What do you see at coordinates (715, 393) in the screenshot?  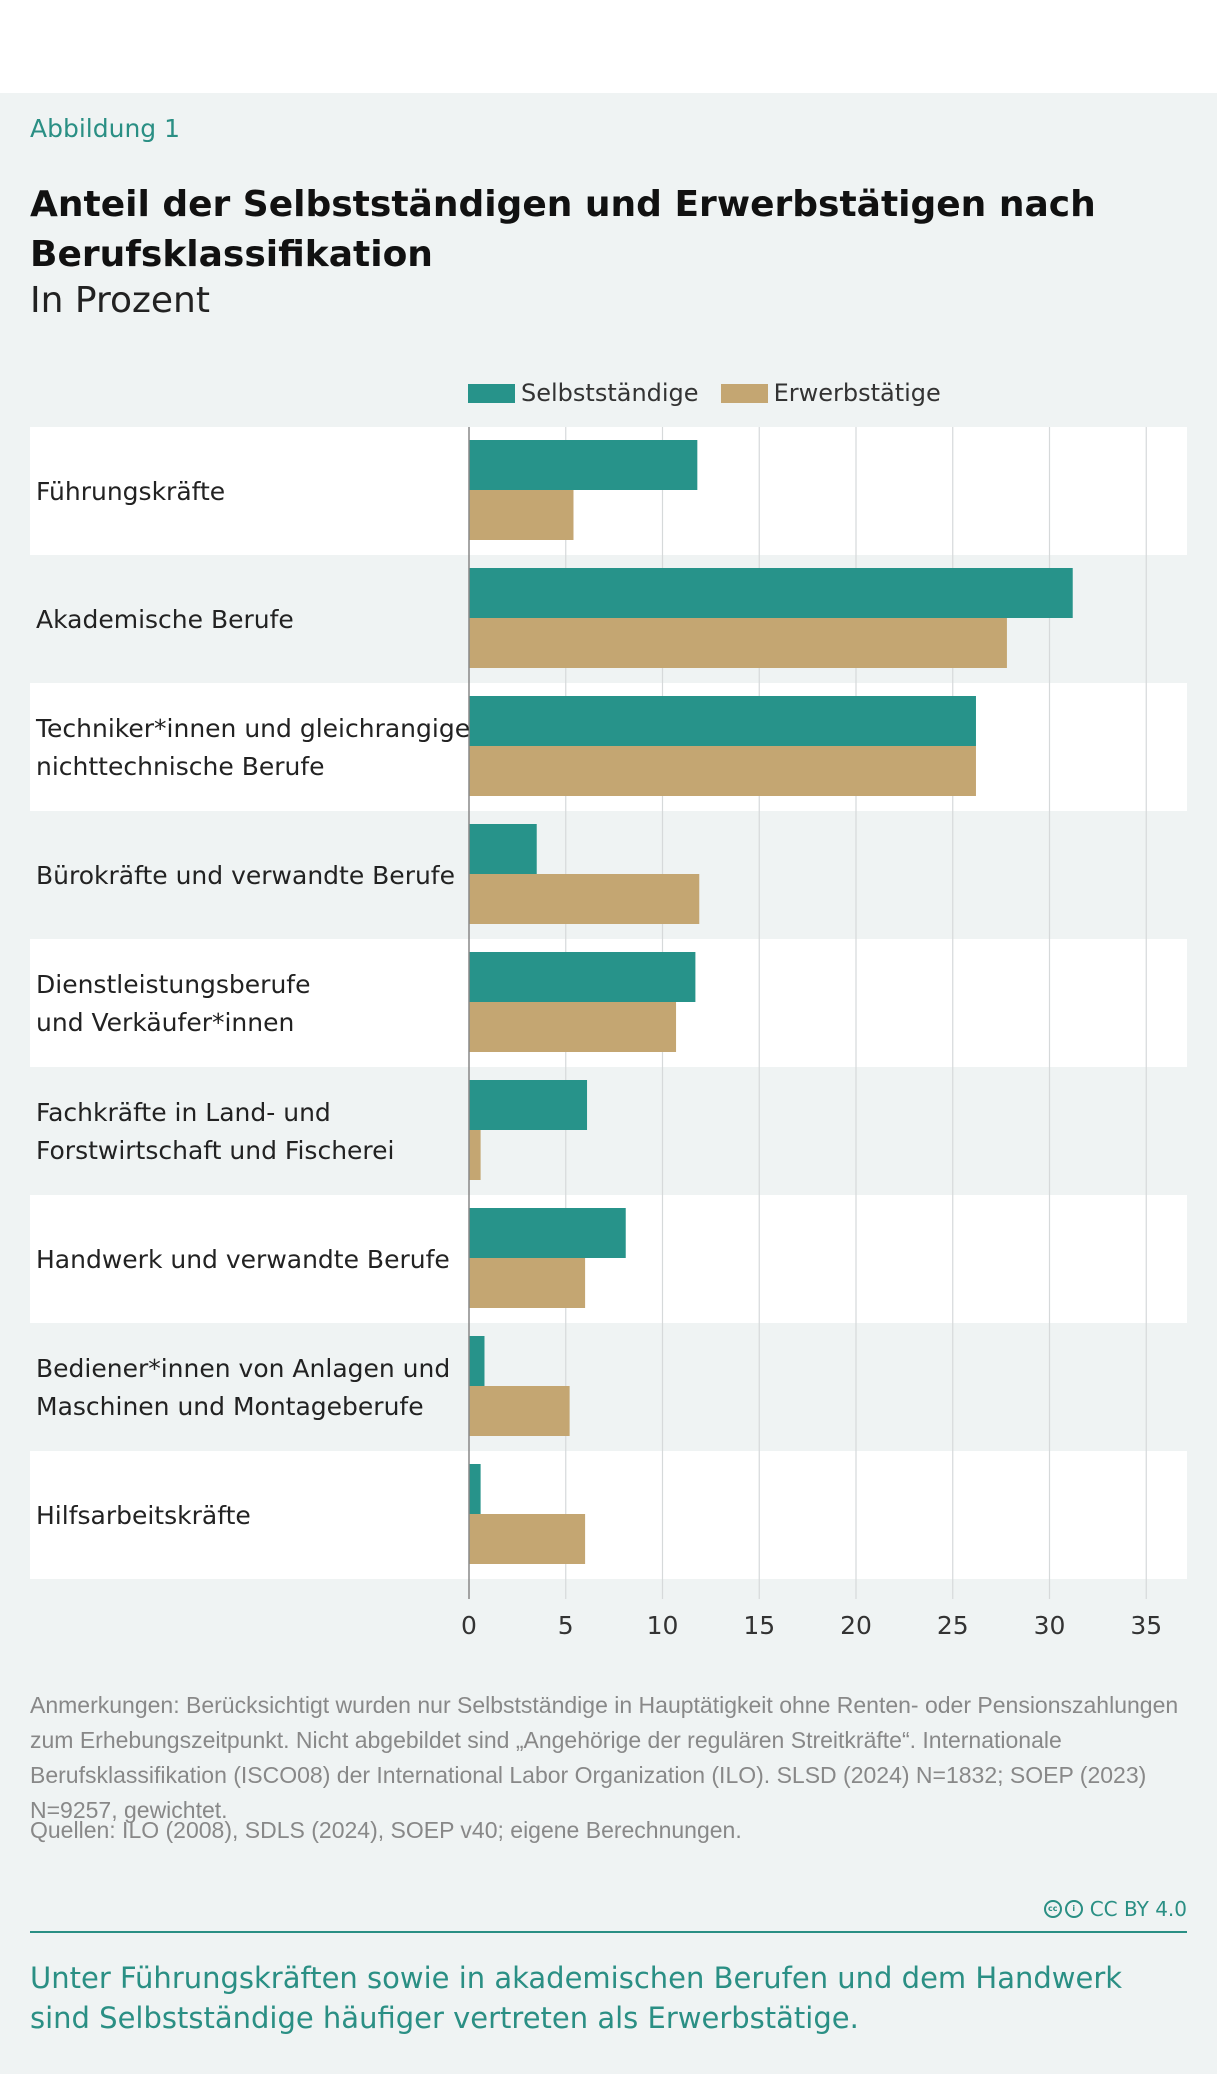 I see `chart-legend: Selbstständige Erwerbstätige` at bounding box center [715, 393].